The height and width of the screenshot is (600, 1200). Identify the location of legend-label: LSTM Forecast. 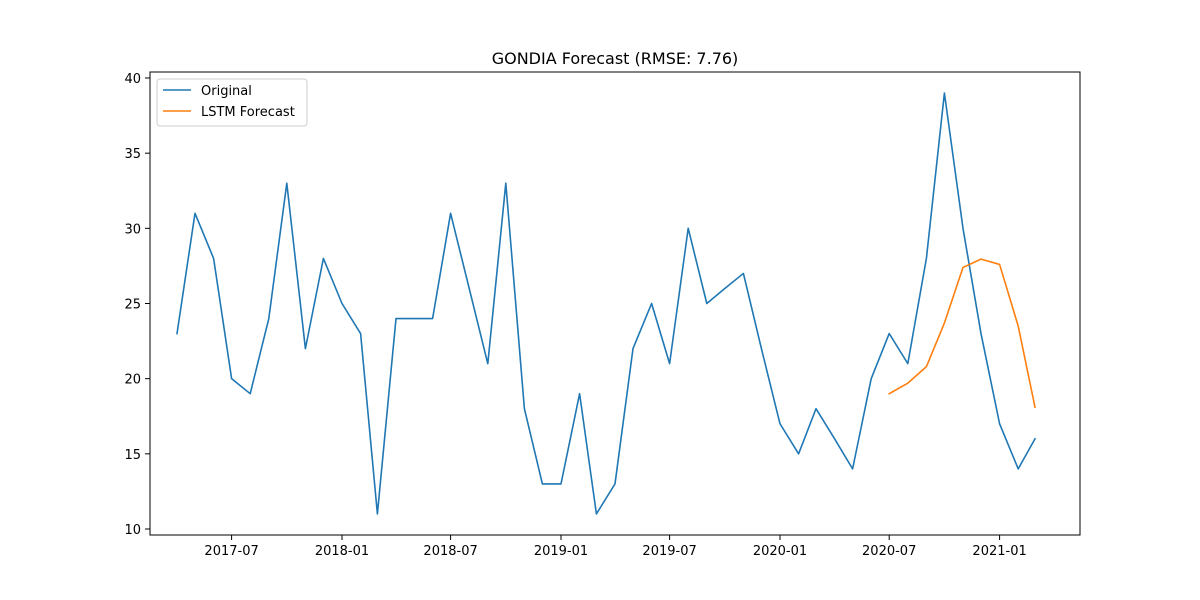
(248, 112).